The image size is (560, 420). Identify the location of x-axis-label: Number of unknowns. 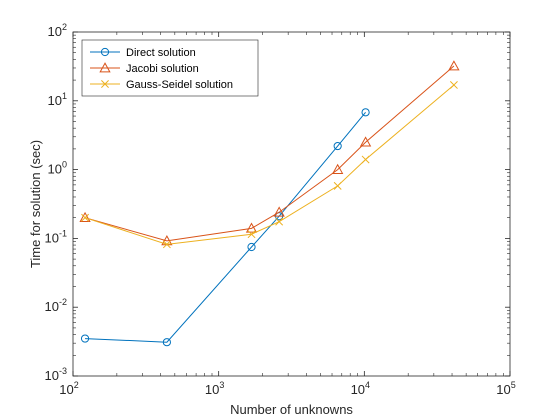
(291, 409).